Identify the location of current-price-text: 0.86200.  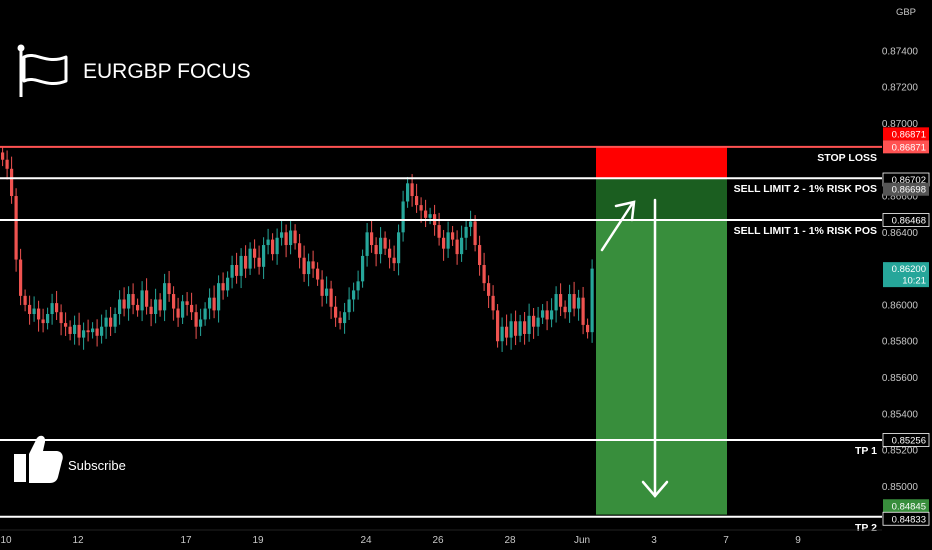
(909, 269).